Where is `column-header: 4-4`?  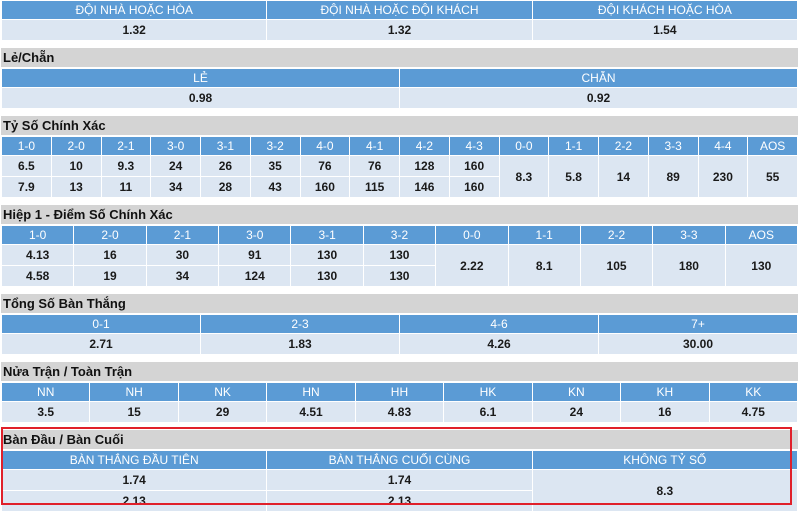 column-header: 4-4 is located at coordinates (723, 146).